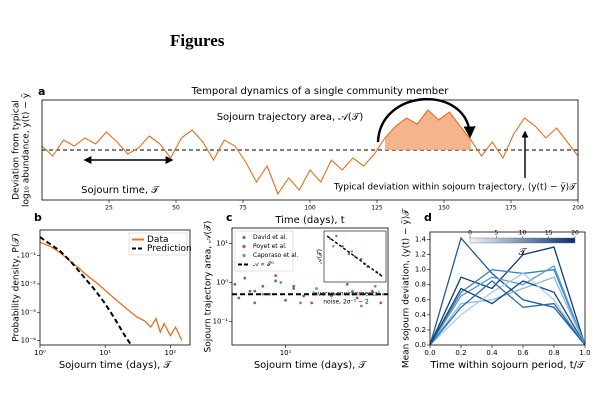 The image size is (600, 400). Describe the element at coordinates (511, 208) in the screenshot. I see `x-tick-label: 175` at that location.